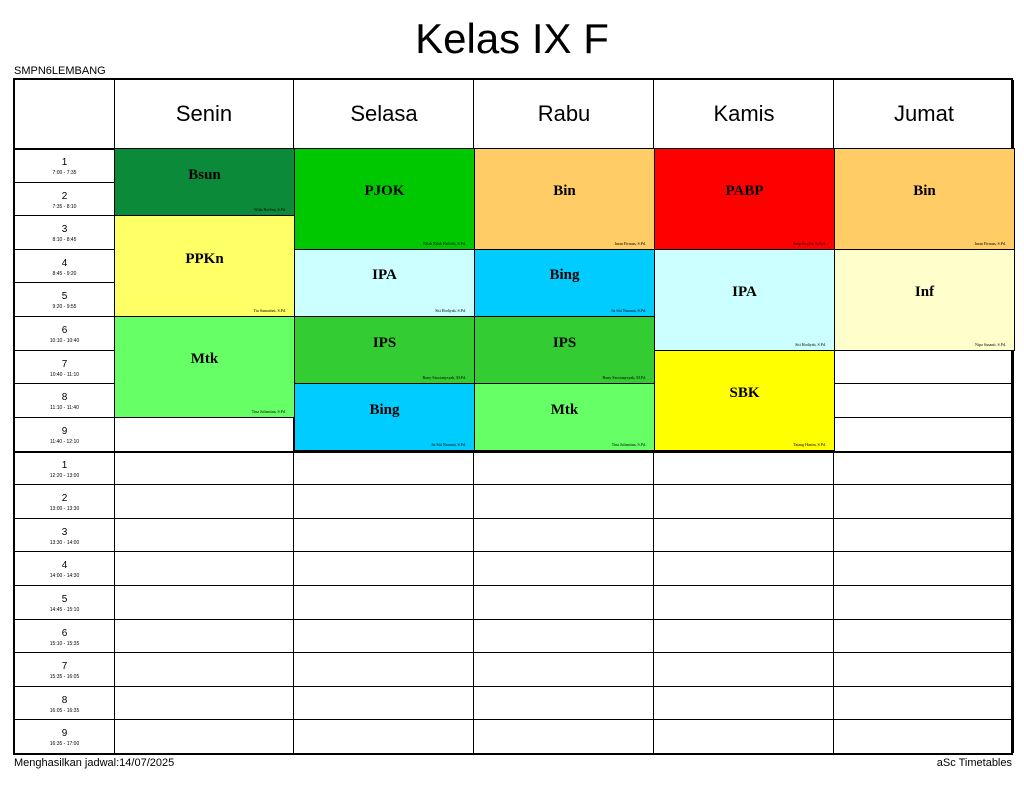 Image resolution: width=1024 pixels, height=791 pixels. Describe the element at coordinates (744, 191) in the screenshot. I see `lesson-subject: PABP` at that location.